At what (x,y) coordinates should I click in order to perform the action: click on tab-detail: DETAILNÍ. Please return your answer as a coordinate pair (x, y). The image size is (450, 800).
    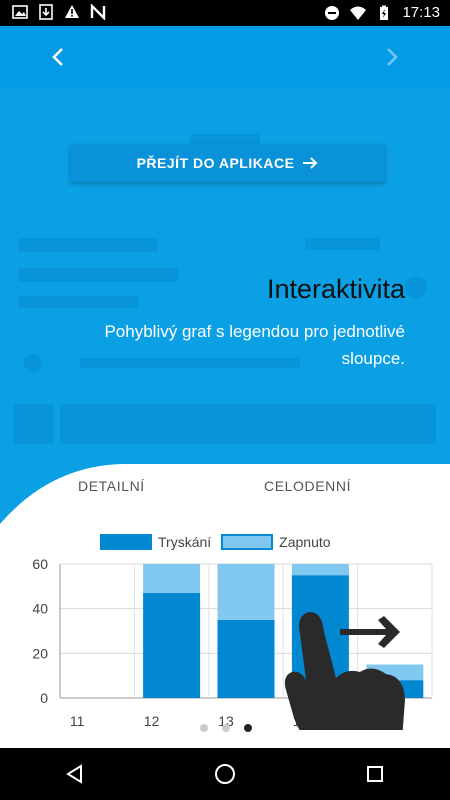
    Looking at the image, I should click on (111, 486).